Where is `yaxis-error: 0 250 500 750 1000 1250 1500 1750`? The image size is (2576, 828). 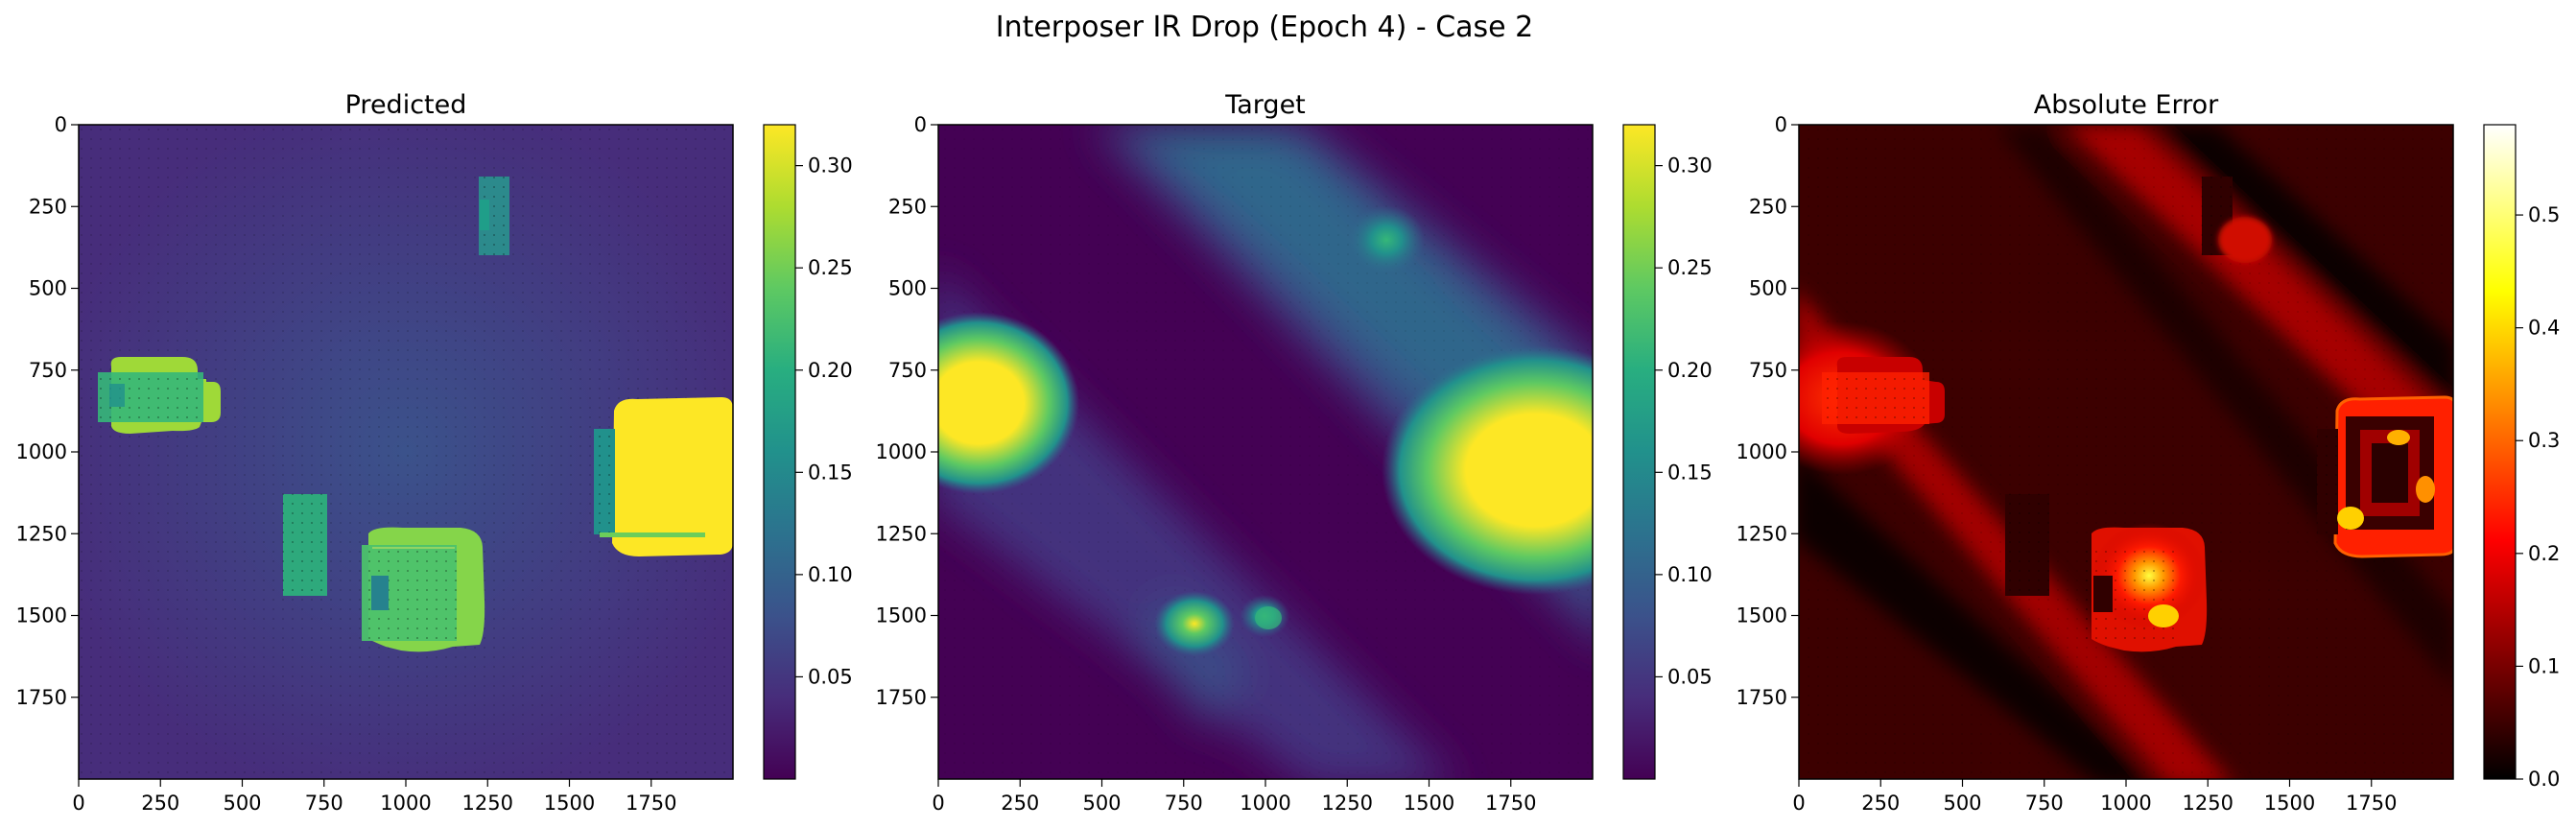 yaxis-error: 0 250 500 750 1000 1250 1500 1750 is located at coordinates (1768, 411).